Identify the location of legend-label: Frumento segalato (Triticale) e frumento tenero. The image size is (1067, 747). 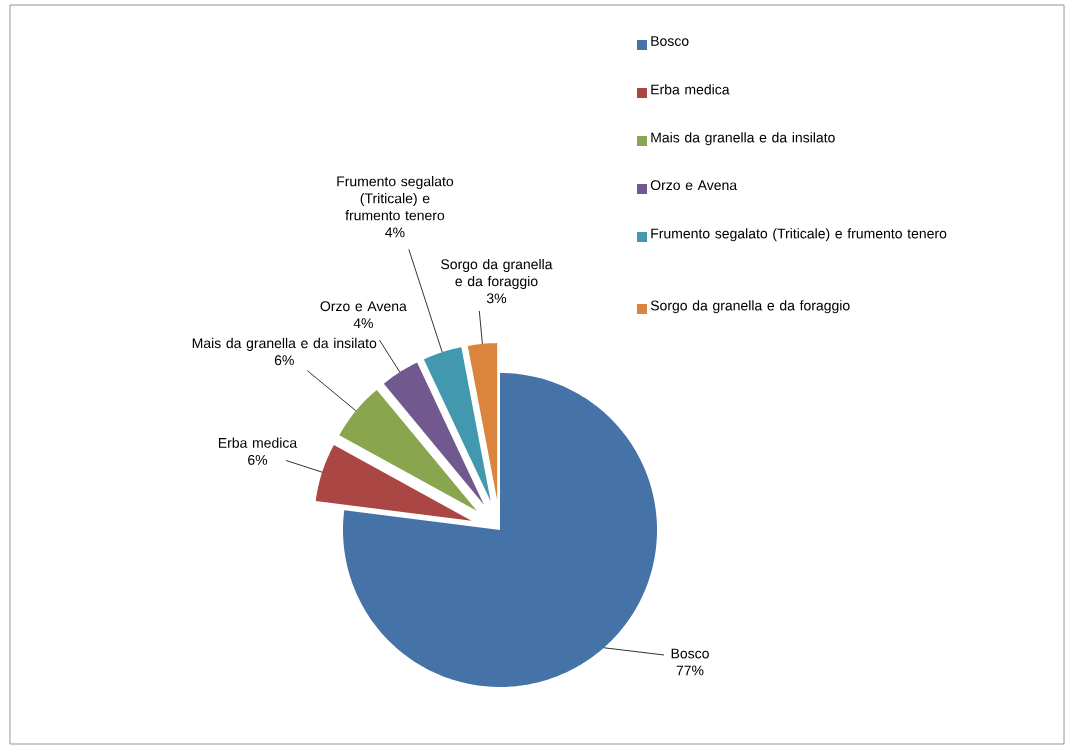
(799, 235).